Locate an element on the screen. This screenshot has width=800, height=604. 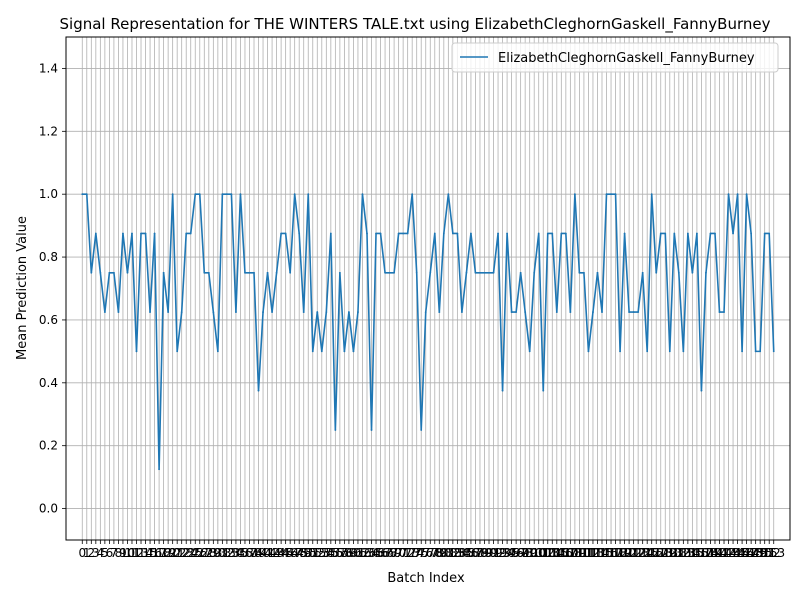
x-tick-label: 137 is located at coordinates (701, 553).